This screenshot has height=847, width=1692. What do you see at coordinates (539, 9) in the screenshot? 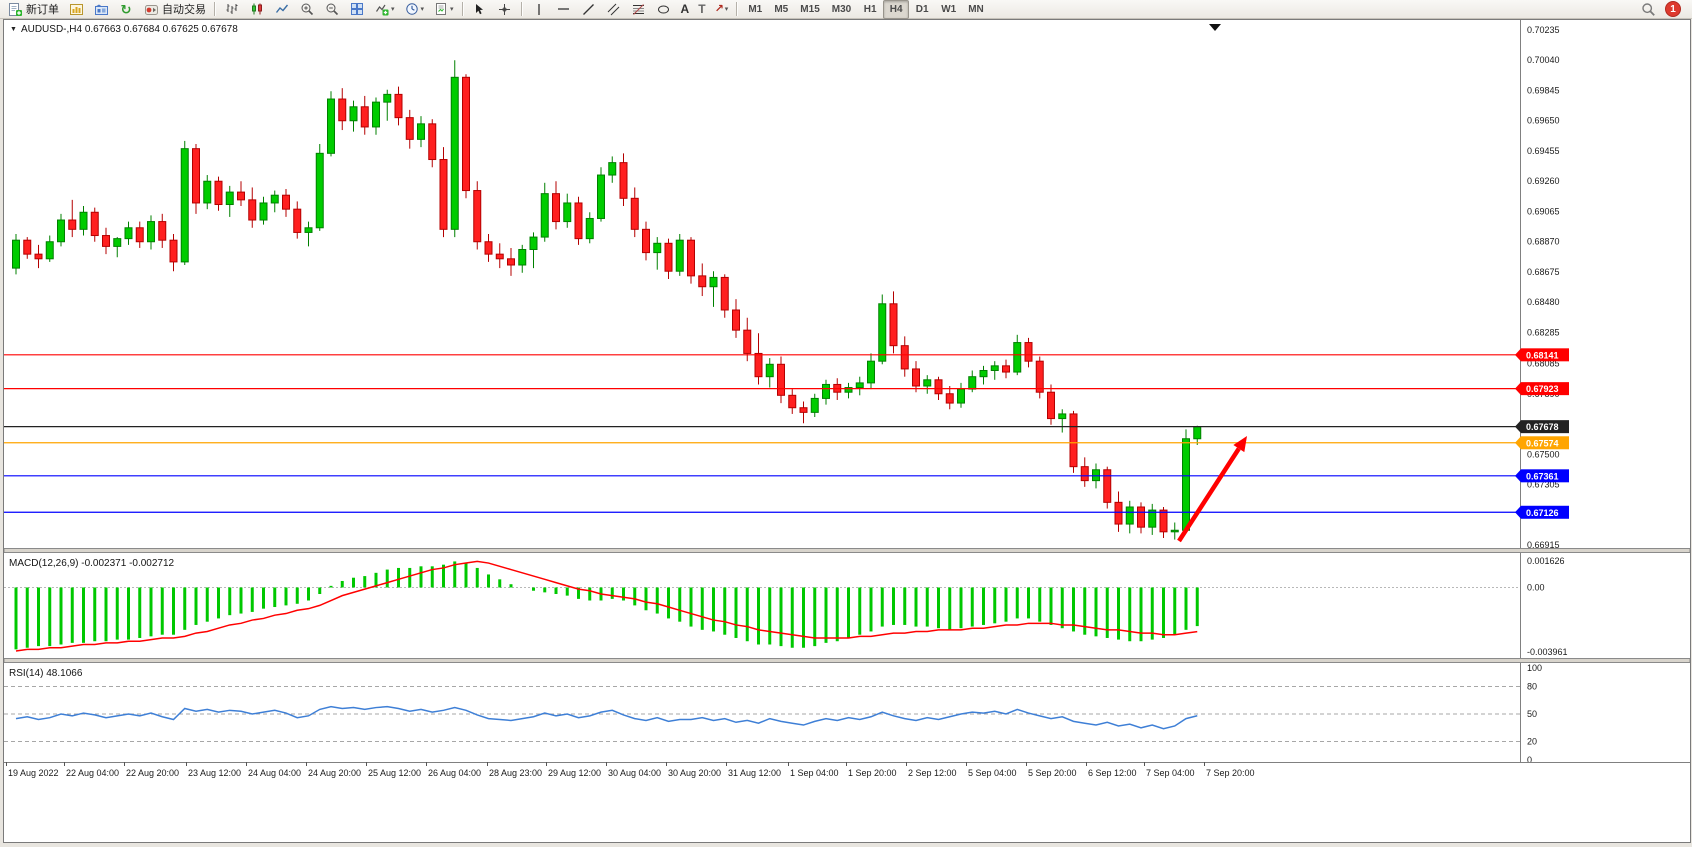
I see `vertical-line-button` at bounding box center [539, 9].